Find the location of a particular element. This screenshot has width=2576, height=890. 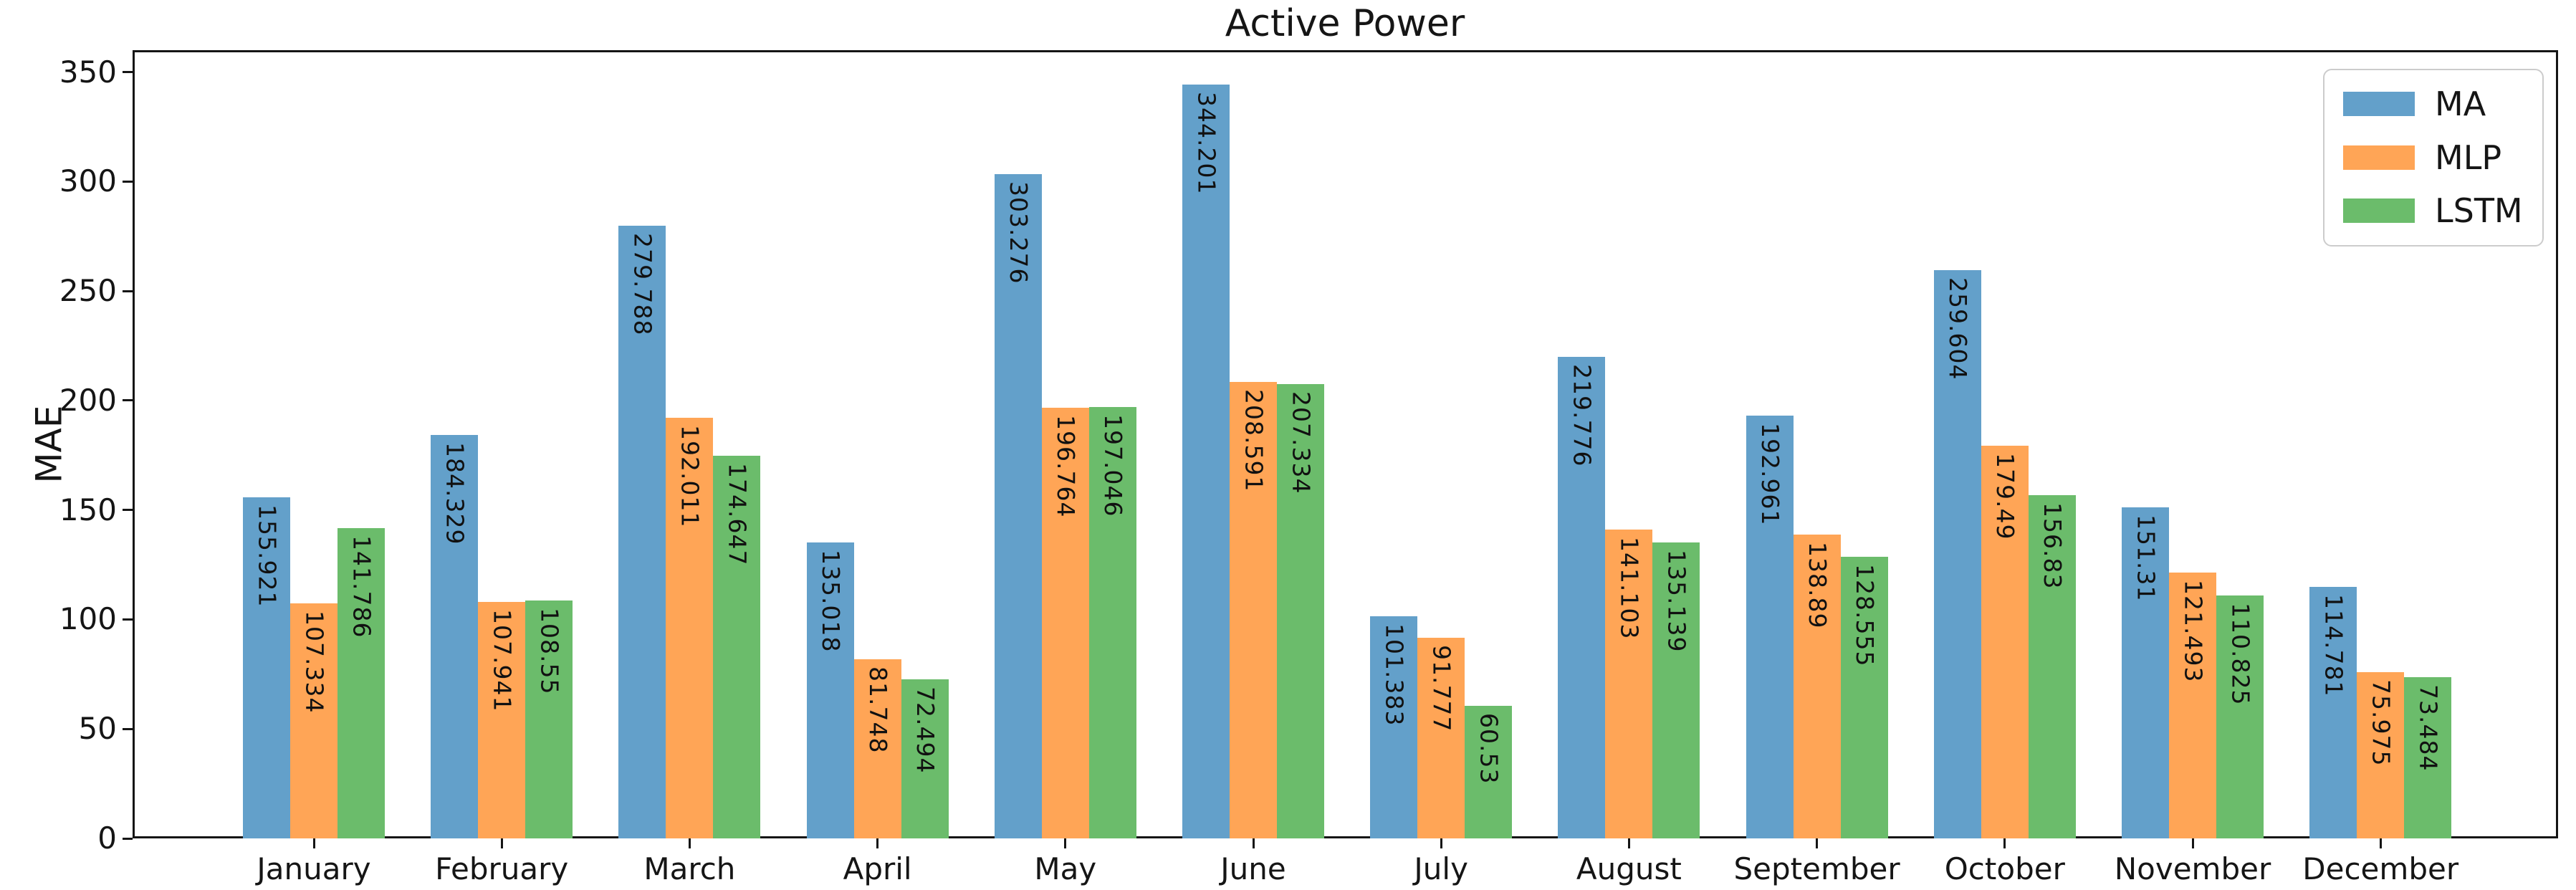

bar-value-ma-march: 279.788 is located at coordinates (642, 284).